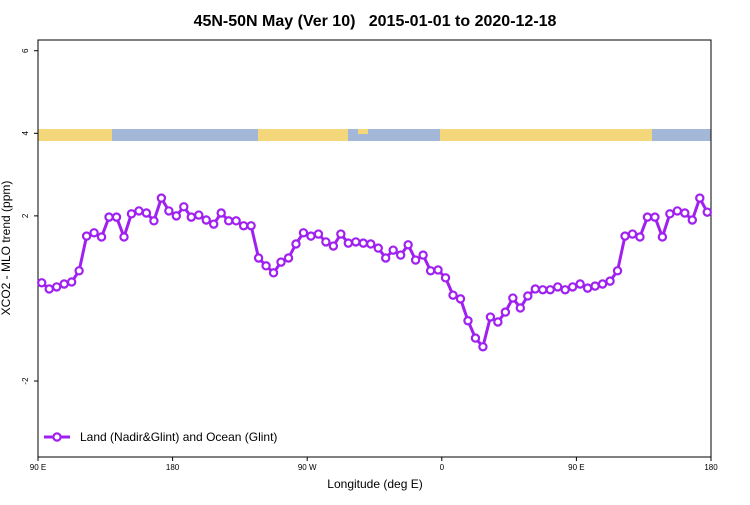 Image resolution: width=750 pixels, height=505 pixels. What do you see at coordinates (6, 248) in the screenshot?
I see `y-axis-label: XCO2 - MLO trend (ppm)` at bounding box center [6, 248].